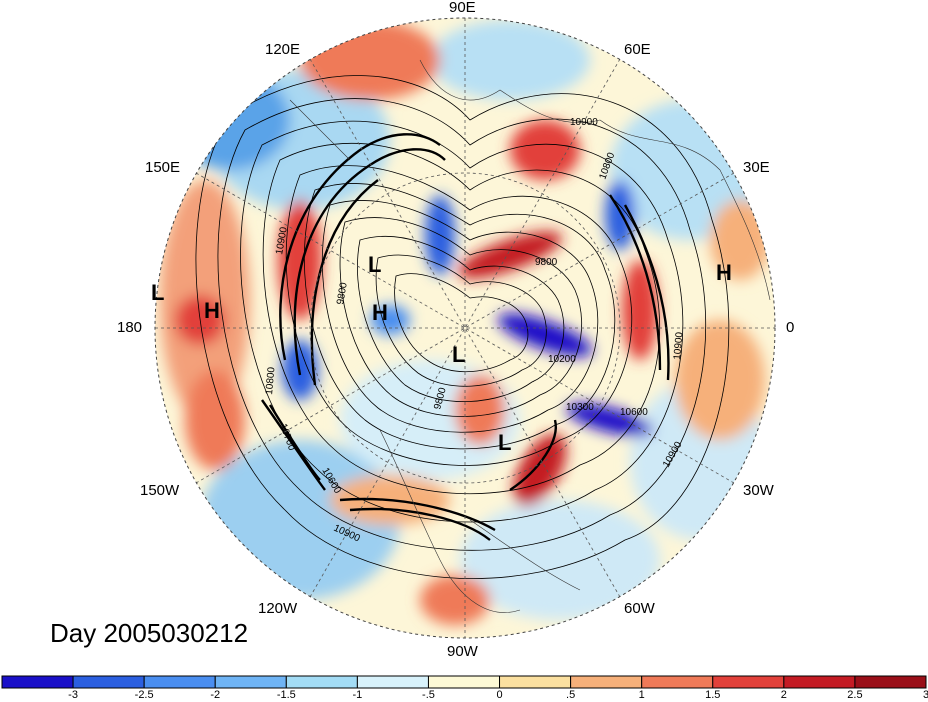  Describe the element at coordinates (428, 695) in the screenshot. I see `colorbar-tick-label: -.5` at that location.